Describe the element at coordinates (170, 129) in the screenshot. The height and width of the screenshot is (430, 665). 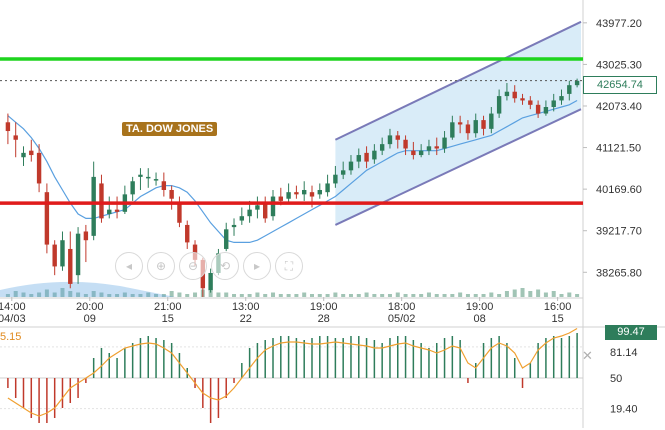
I see `chart-annotation: TA. DOW JONES` at that location.